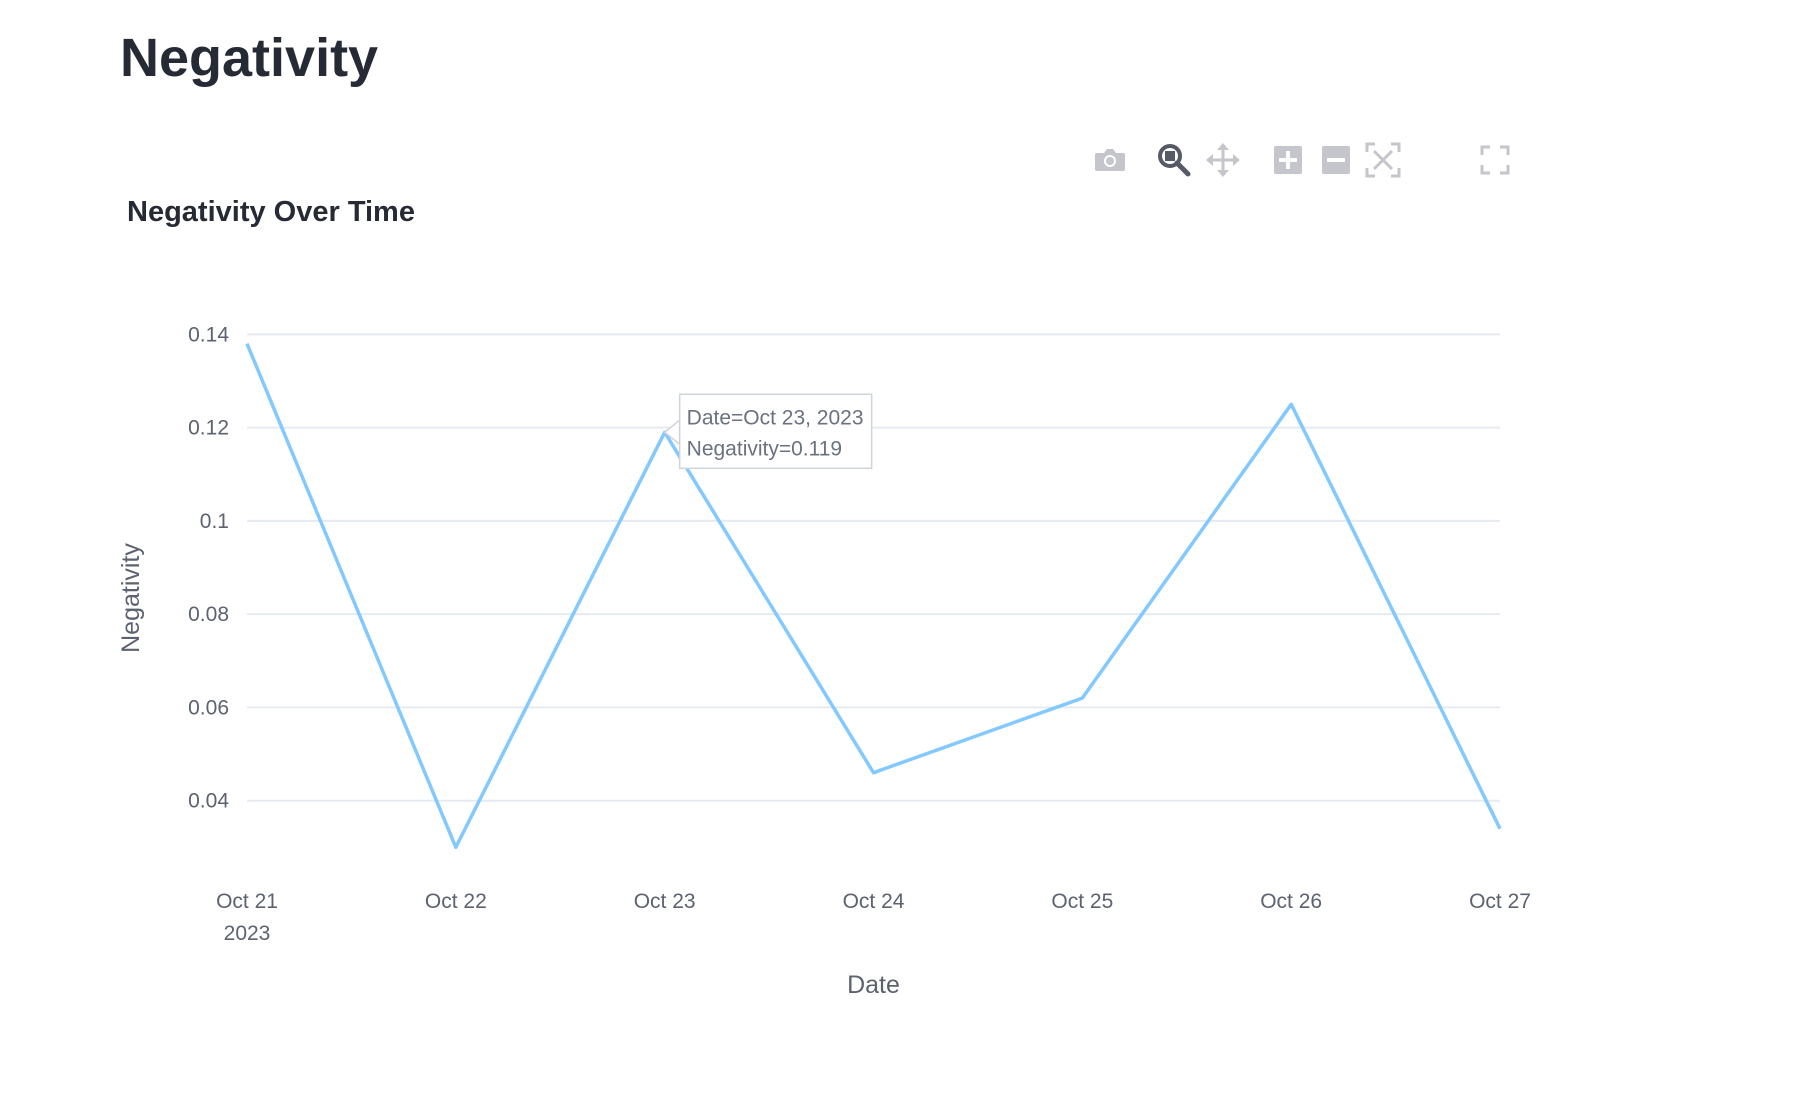 The height and width of the screenshot is (1114, 1812). Describe the element at coordinates (1383, 160) in the screenshot. I see `autoscale-icon` at that location.